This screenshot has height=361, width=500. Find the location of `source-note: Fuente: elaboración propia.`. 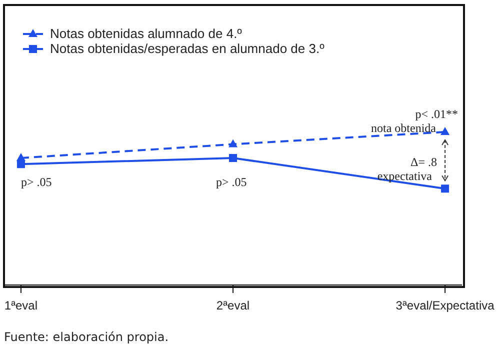

source-note: Fuente: elaboración propia. is located at coordinates (86, 337).